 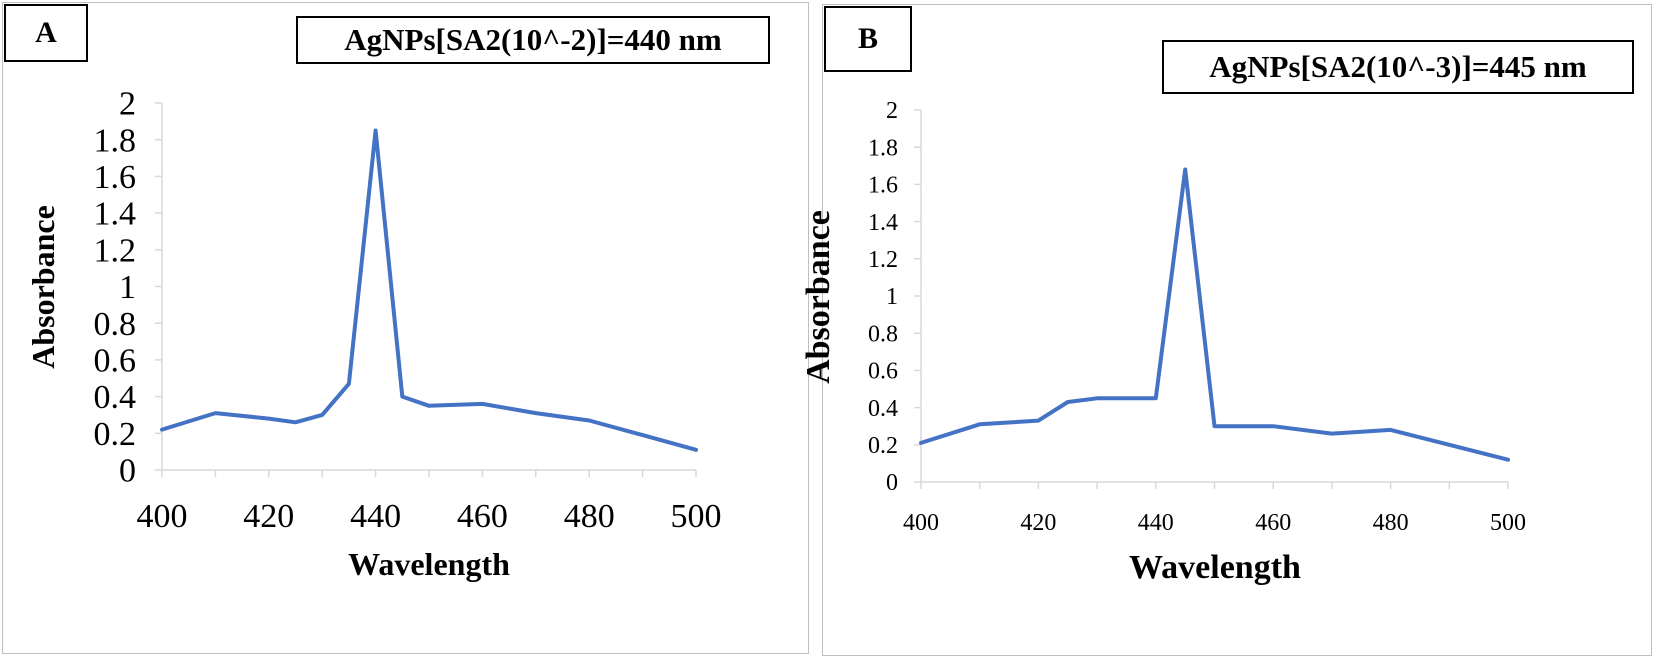 What do you see at coordinates (696, 516) in the screenshot?
I see `chart-a-x-tick-label: 500` at bounding box center [696, 516].